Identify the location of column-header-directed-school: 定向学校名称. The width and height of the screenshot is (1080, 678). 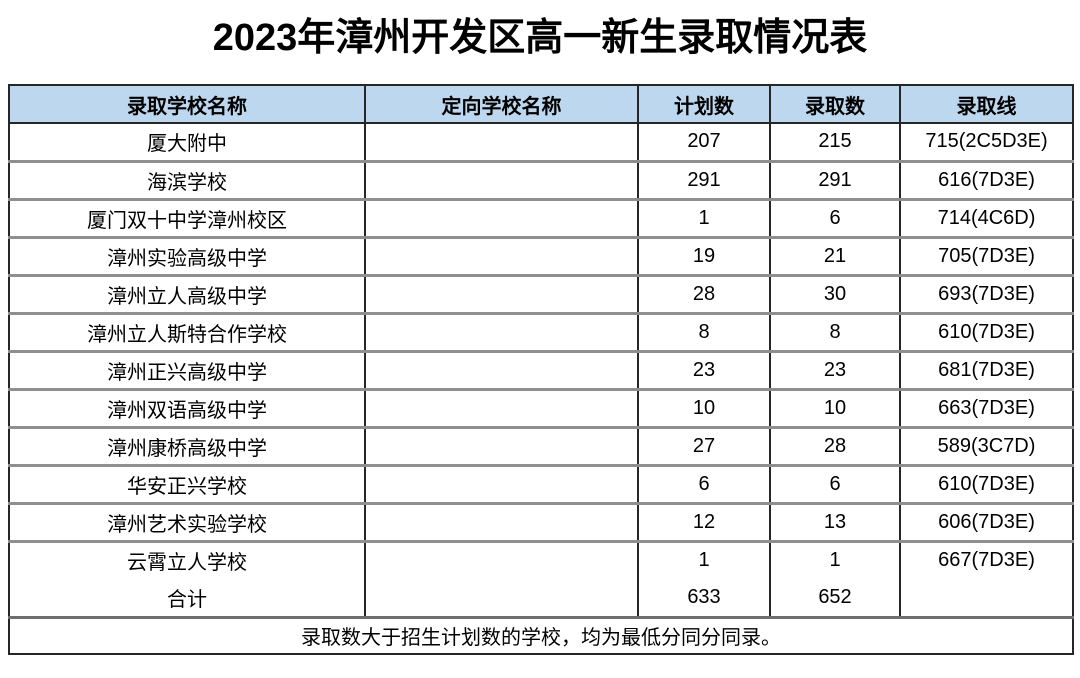
(501, 104).